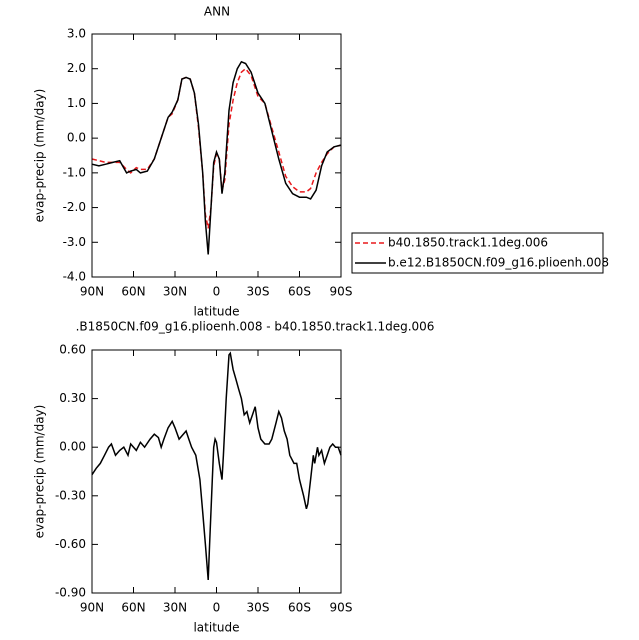 The width and height of the screenshot is (639, 640). I want to click on legend-label: b.e12.B1850CN.f09_g16.plioenh.008, so click(498, 263).